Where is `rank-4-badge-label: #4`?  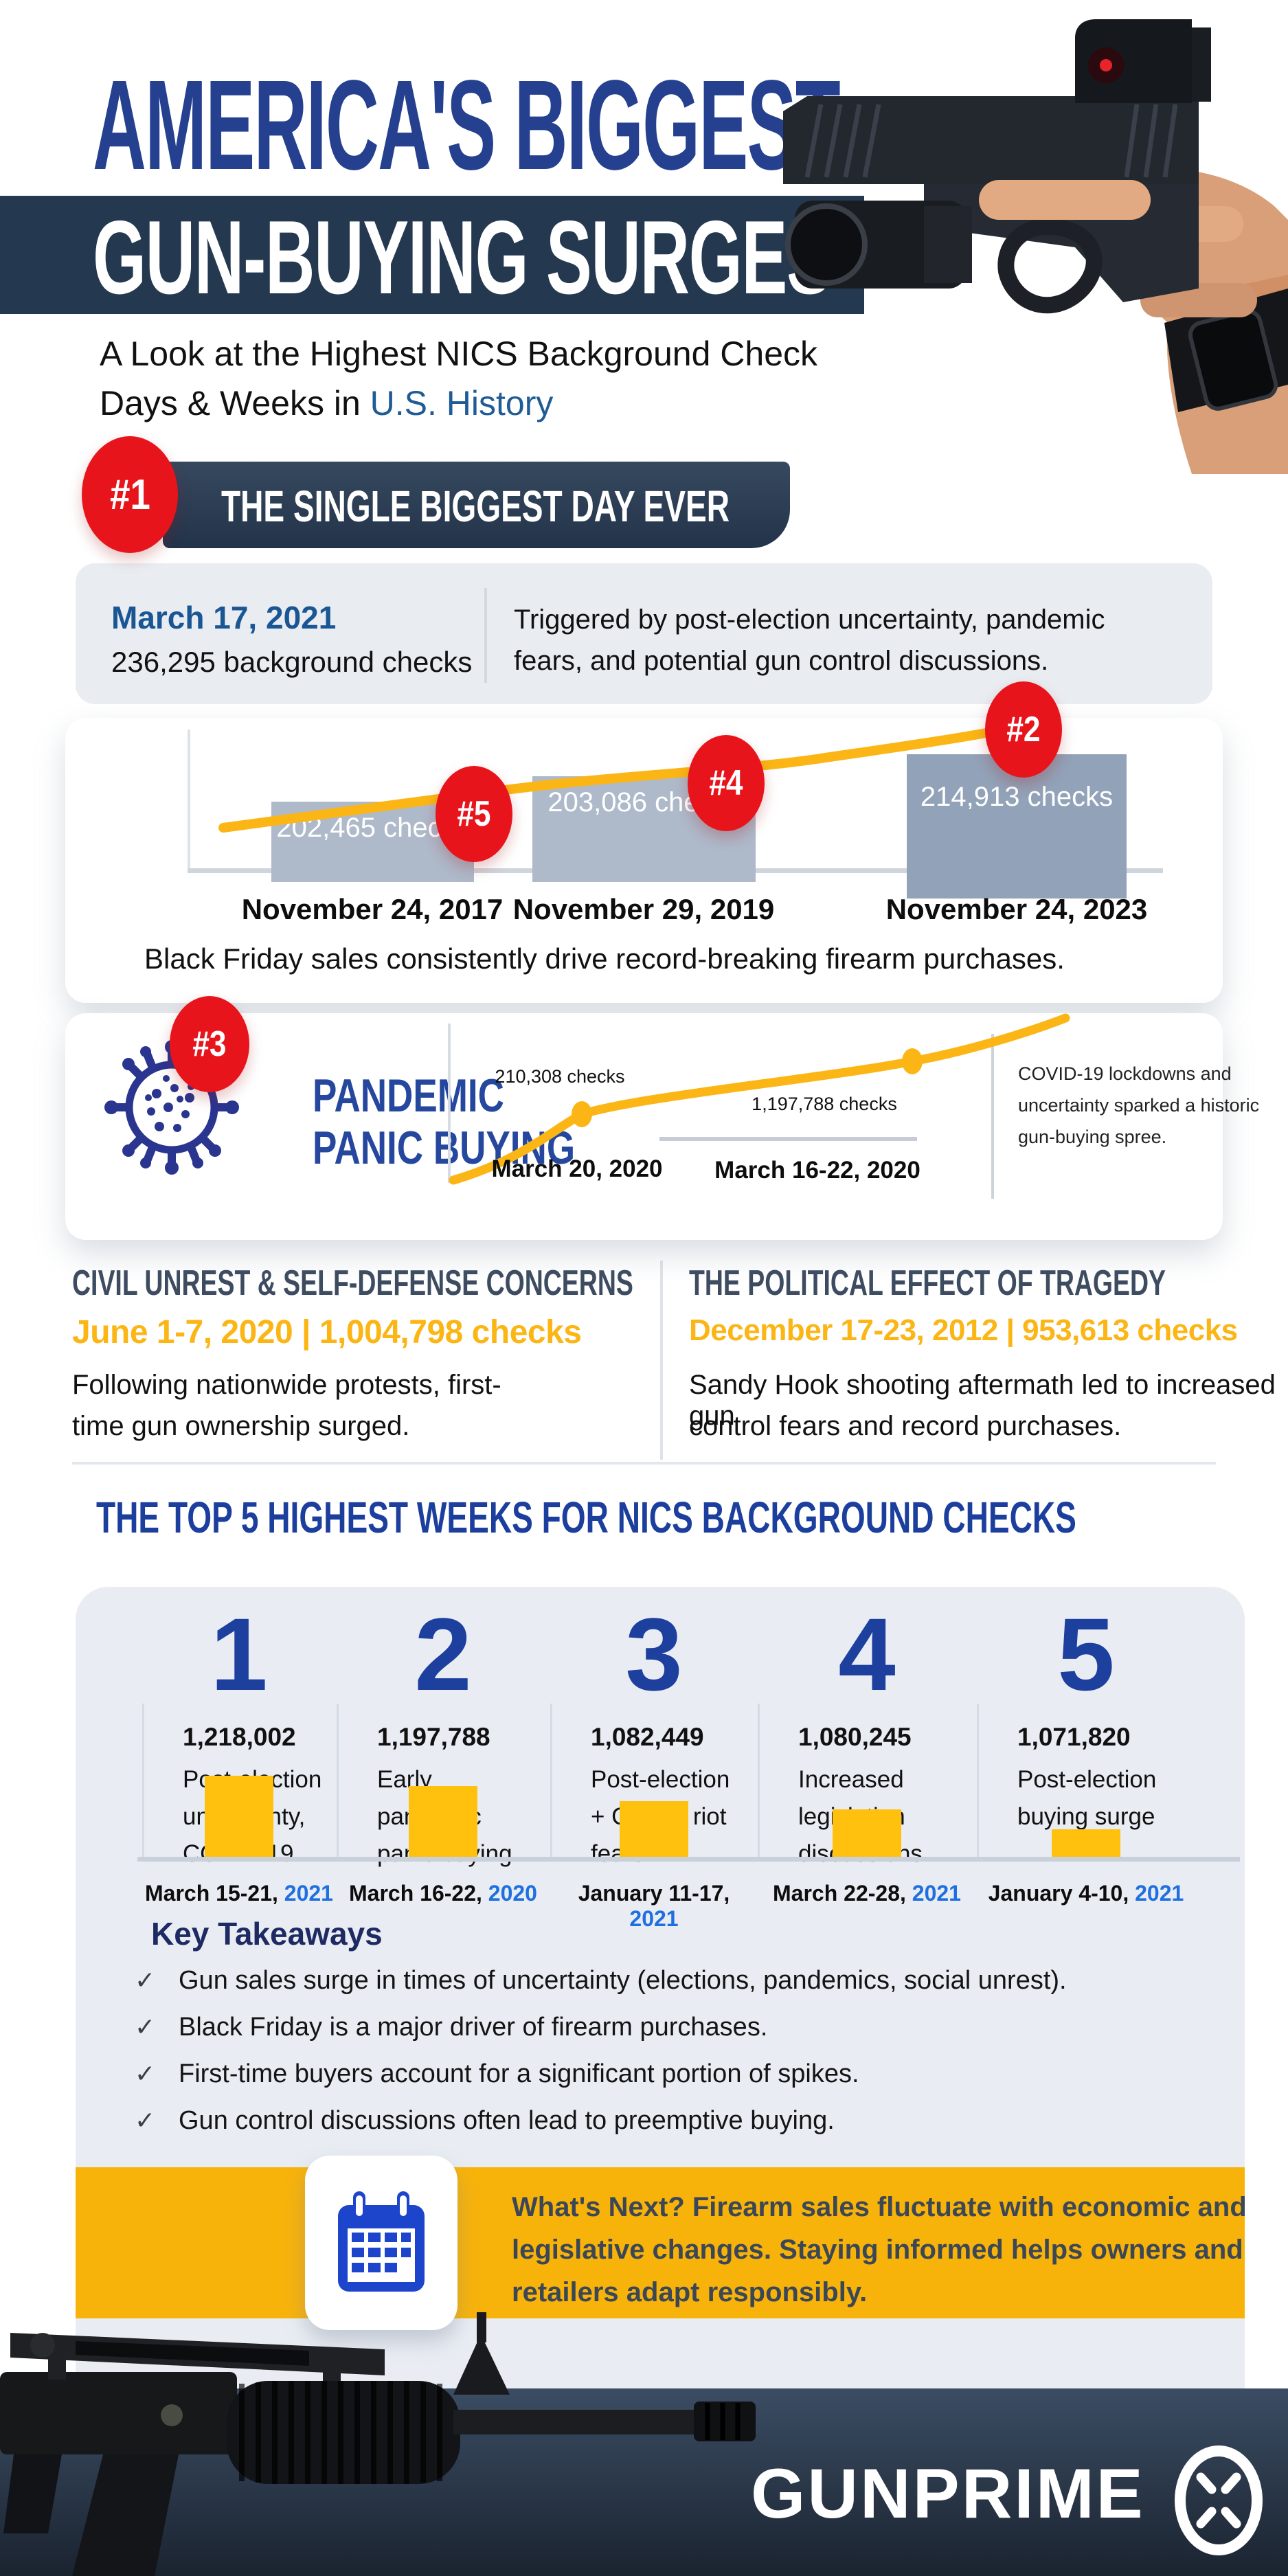 rank-4-badge-label: #4 is located at coordinates (726, 783).